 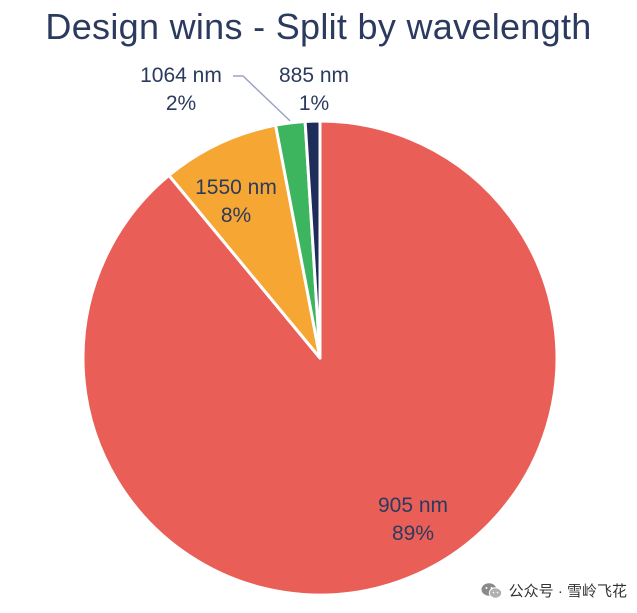 I want to click on slice-percent-label: 1%, so click(x=314, y=103).